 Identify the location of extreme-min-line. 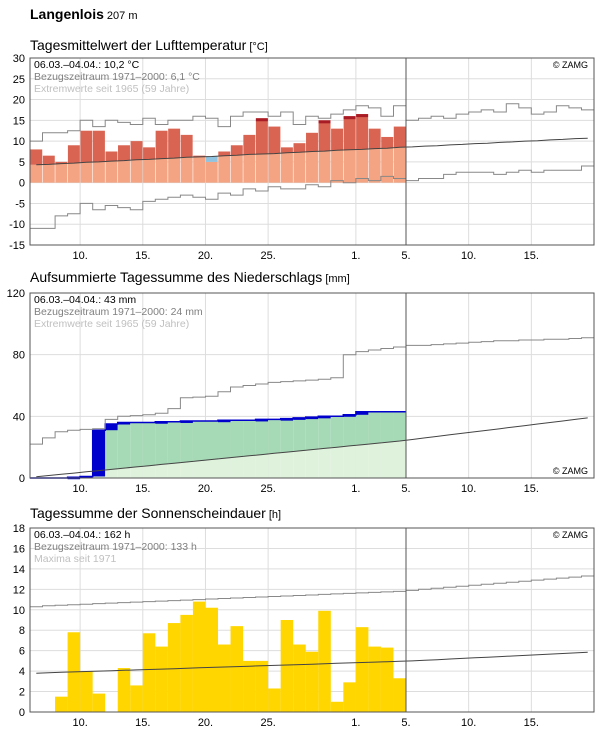
(312, 197).